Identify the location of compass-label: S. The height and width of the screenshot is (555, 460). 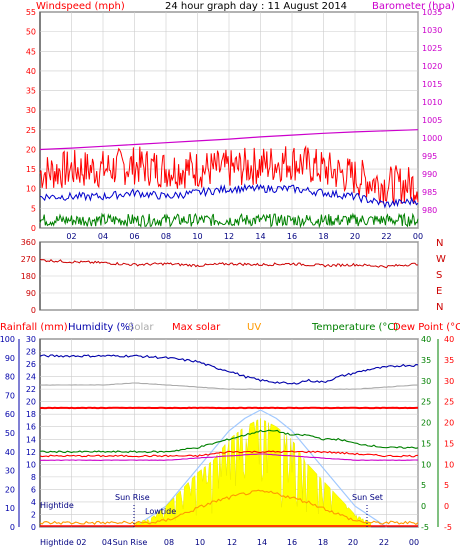
(439, 275).